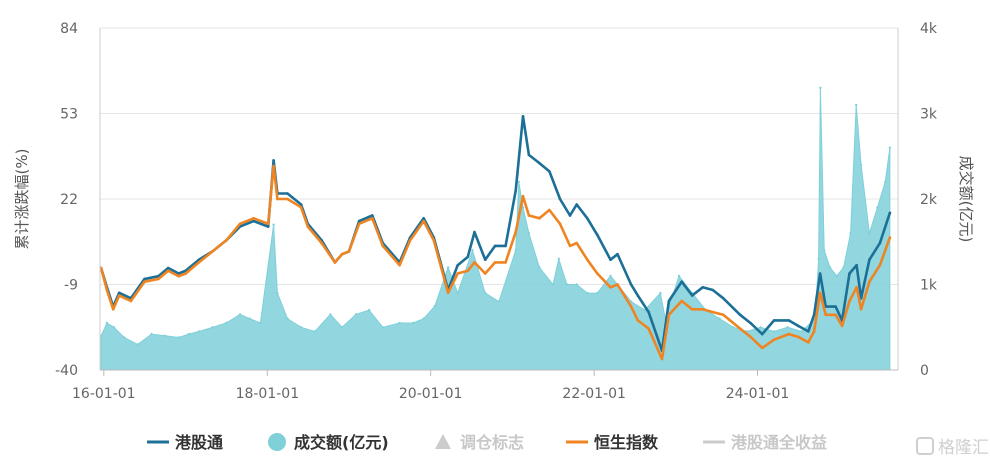  What do you see at coordinates (779, 442) in the screenshot?
I see `legend-label: 港股通全收益` at bounding box center [779, 442].